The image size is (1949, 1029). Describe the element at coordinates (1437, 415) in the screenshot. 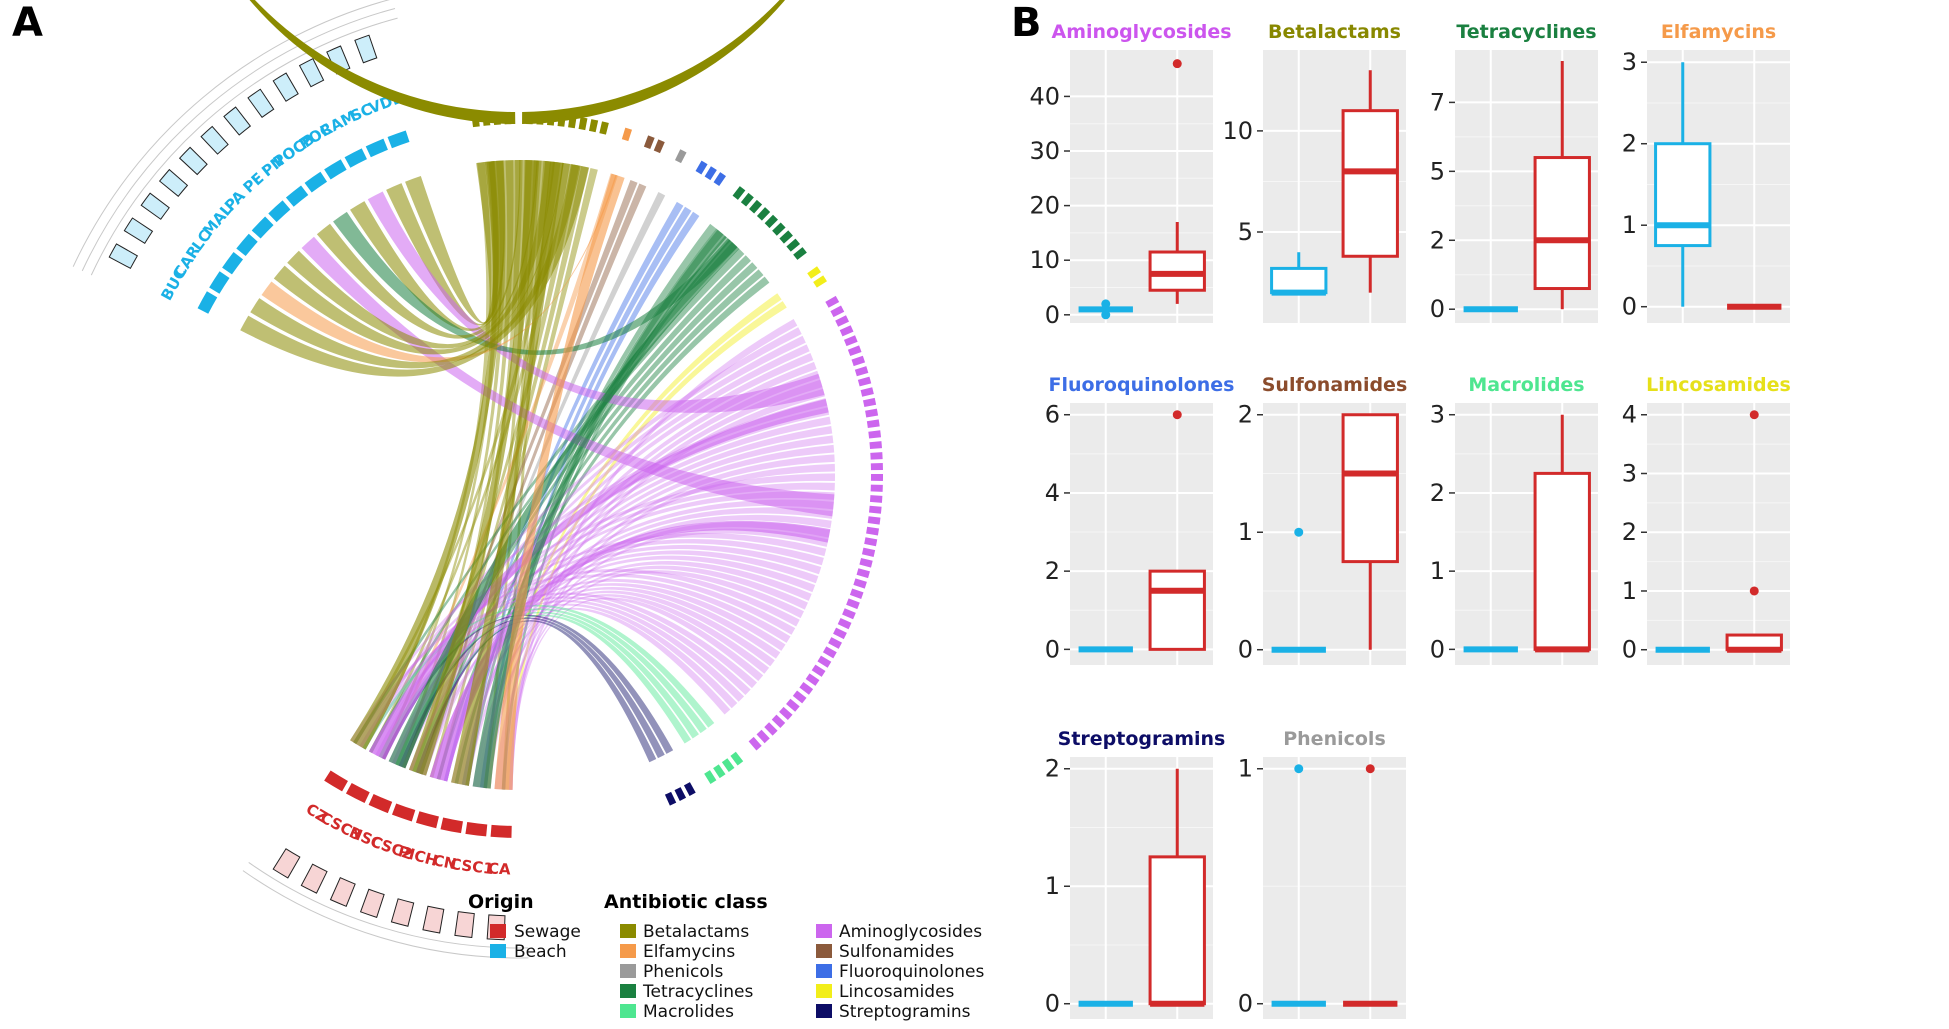

I see `y-tick-label: 3` at that location.